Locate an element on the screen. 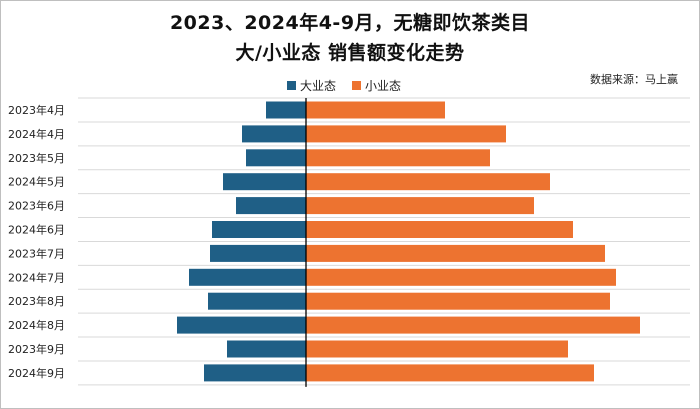 The image size is (700, 409). legend-swatch-large is located at coordinates (291, 85).